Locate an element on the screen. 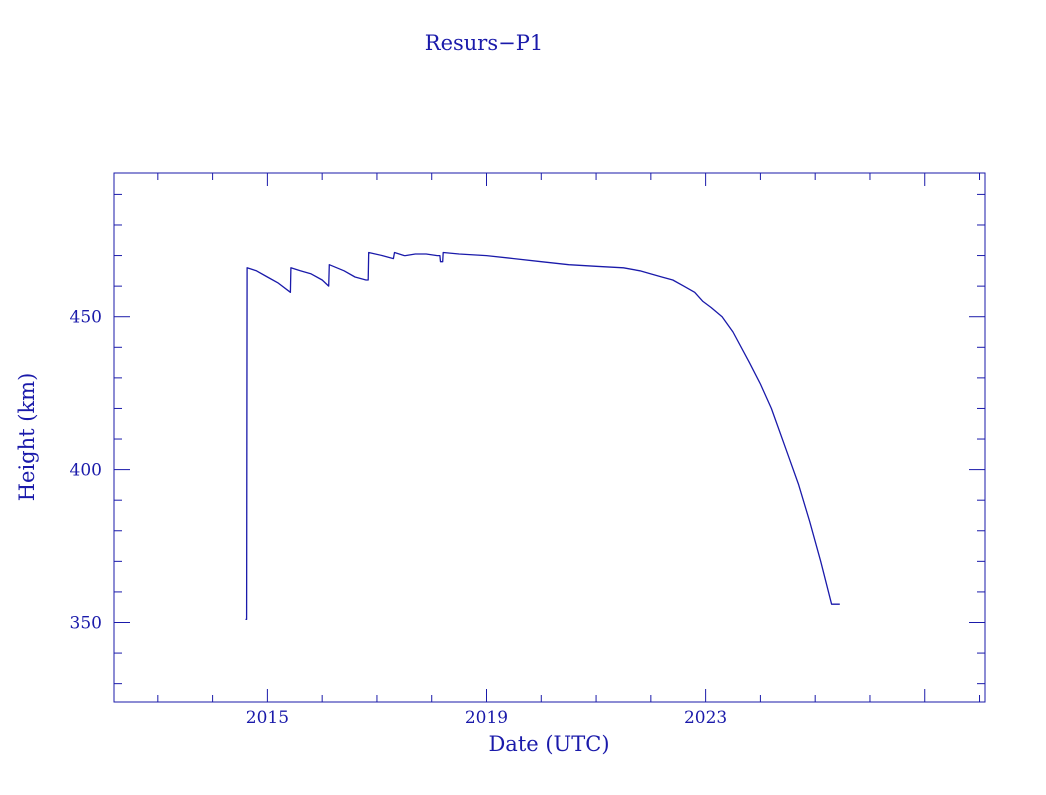 Image resolution: width=1046 pixels, height=795 pixels. x-tick-label: 2023 is located at coordinates (705, 718).